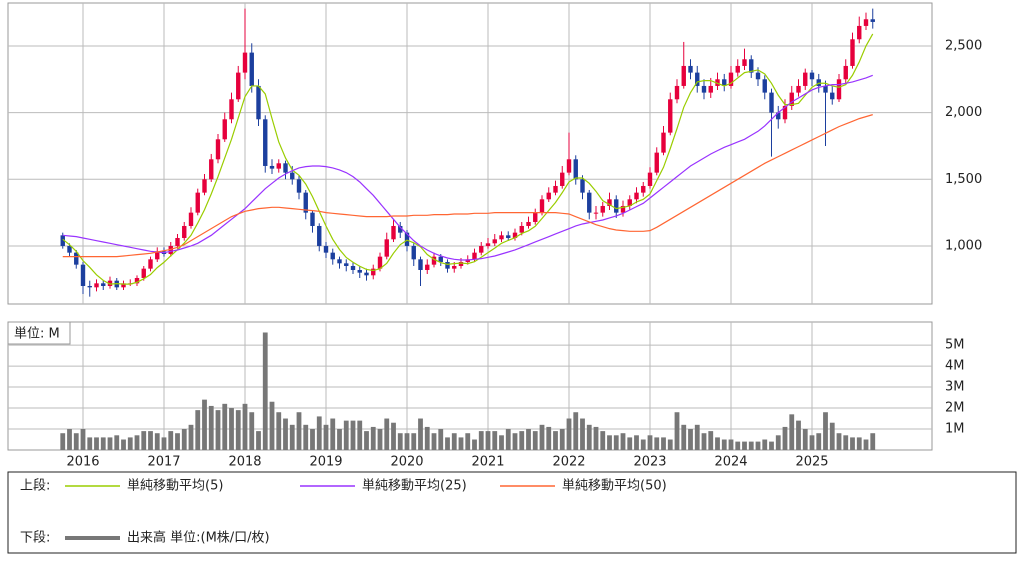 The width and height of the screenshot is (1024, 561). I want to click on x-tick-label: 2025, so click(811, 462).